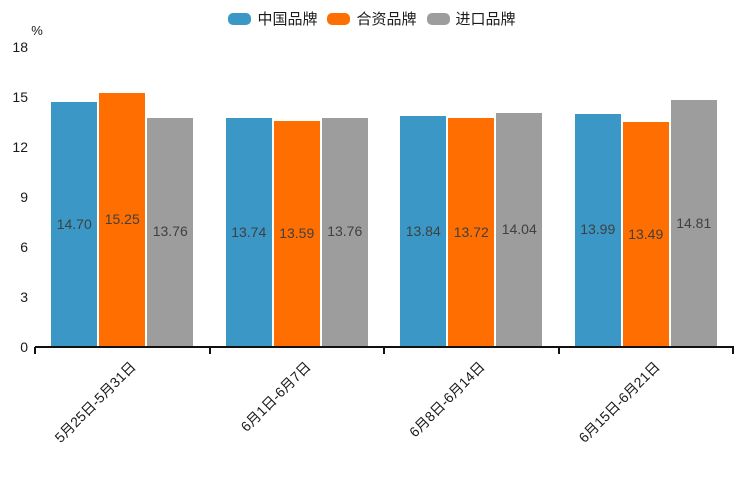  I want to click on bar-value-label: 14.81, so click(694, 222).